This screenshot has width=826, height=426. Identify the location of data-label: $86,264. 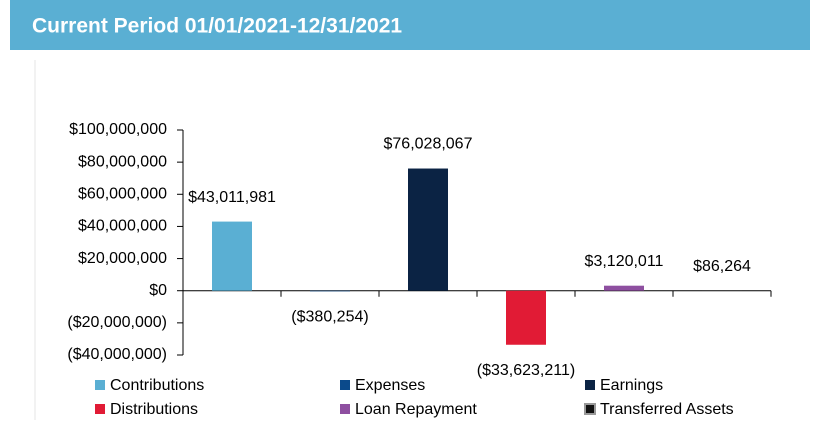
(722, 266).